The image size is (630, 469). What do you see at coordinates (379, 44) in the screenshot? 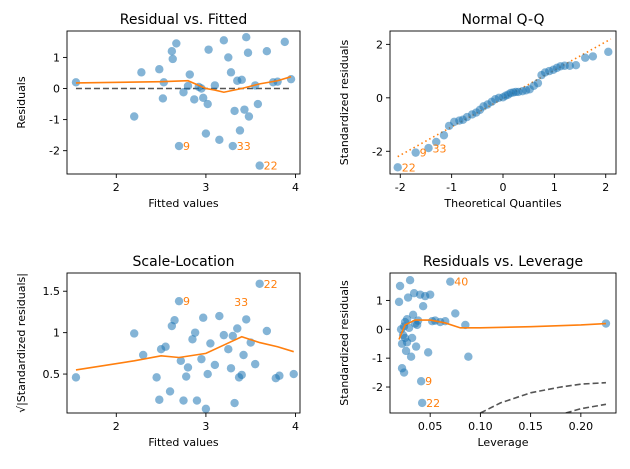
I see `qq-y-tick-label: 2` at bounding box center [379, 44].